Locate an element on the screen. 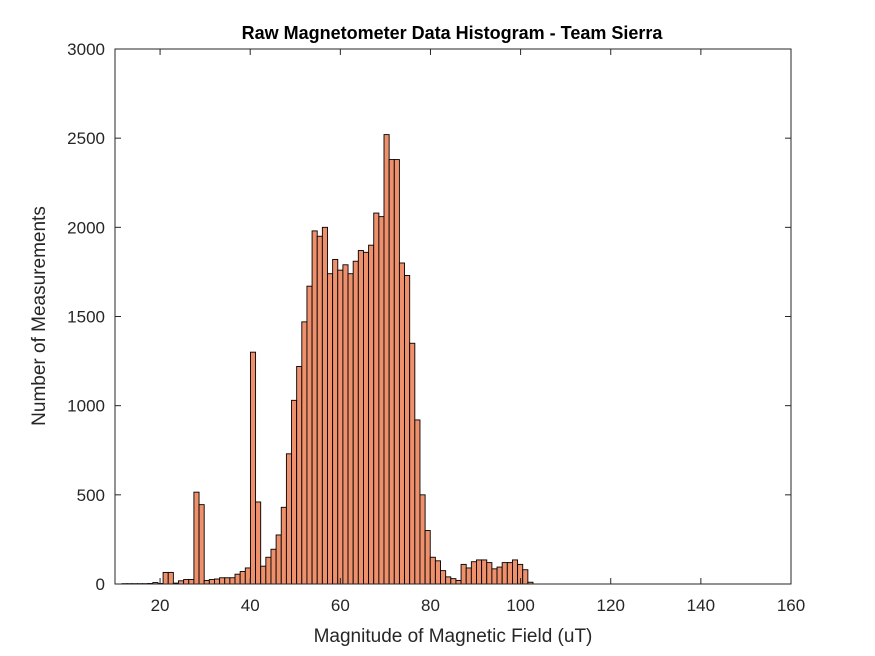  y-tick-label: 1000 is located at coordinates (86, 406).